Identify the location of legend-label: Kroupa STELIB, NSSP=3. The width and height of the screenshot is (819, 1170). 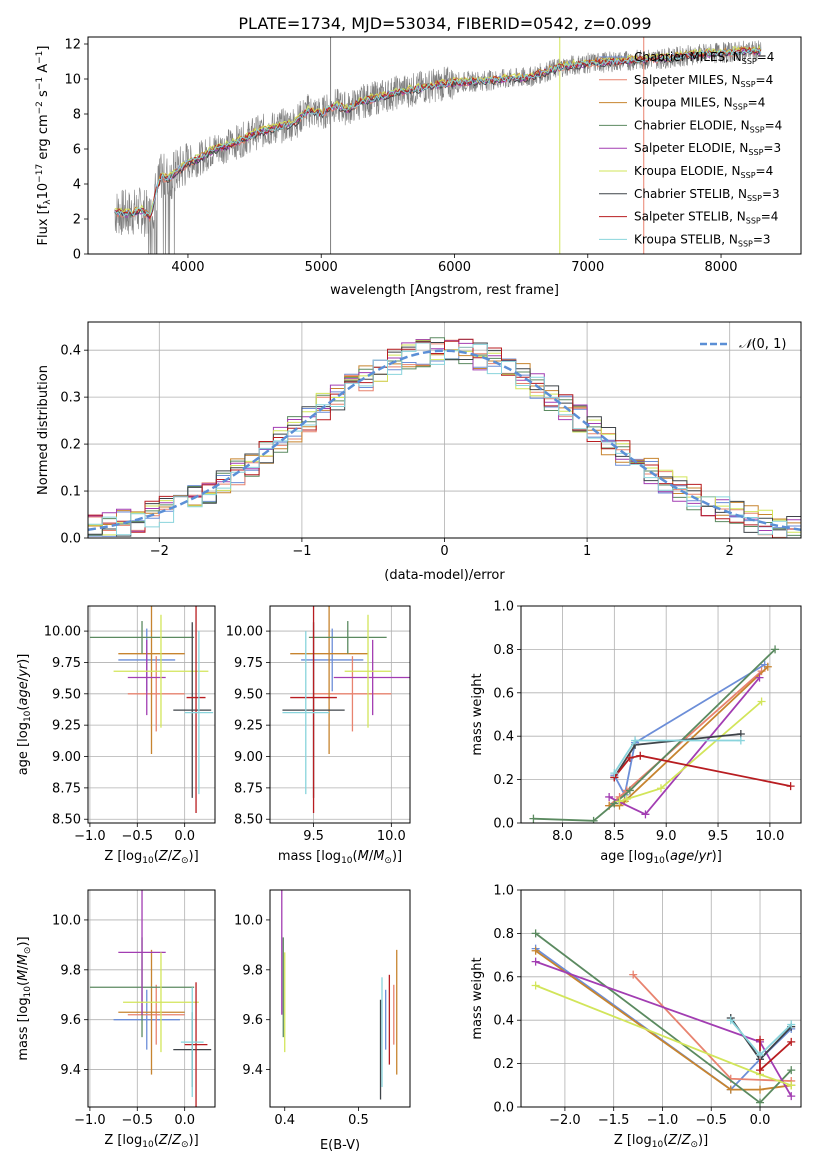
(702, 240).